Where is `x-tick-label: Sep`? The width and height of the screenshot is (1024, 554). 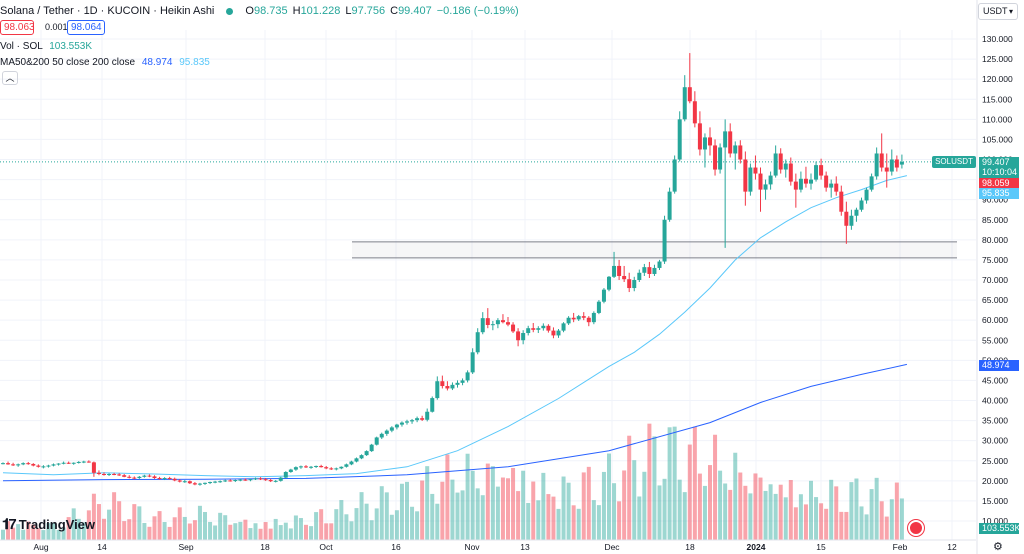
x-tick-label: Sep is located at coordinates (185, 547).